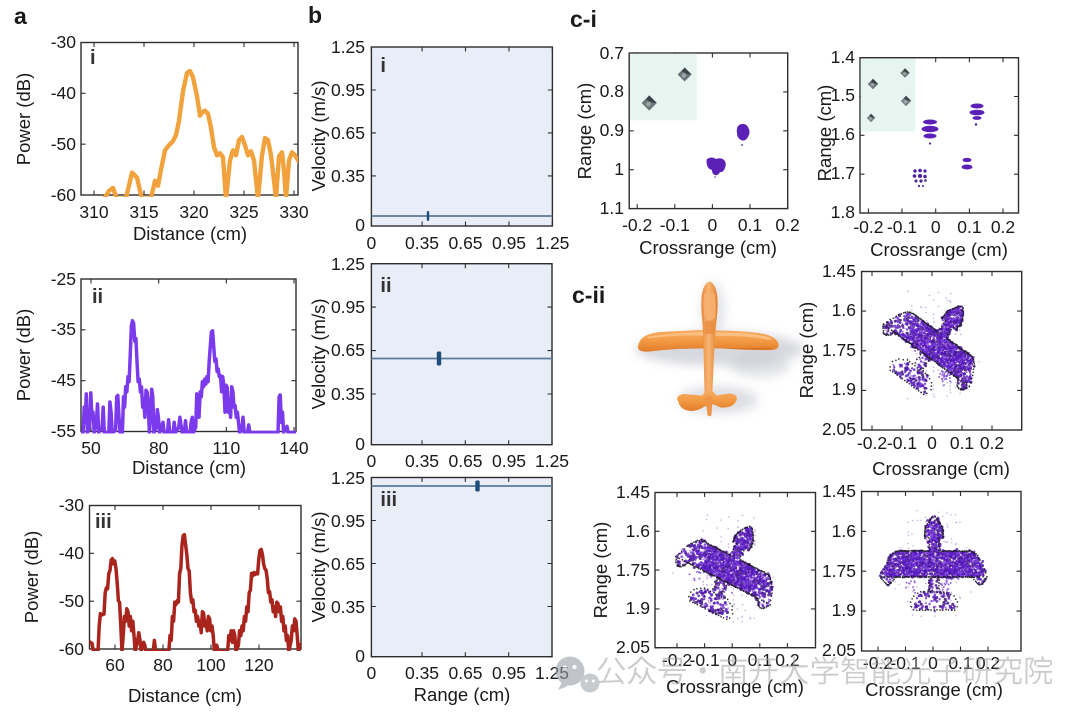  Describe the element at coordinates (143, 212) in the screenshot. I see `svg-text: 315` at that location.